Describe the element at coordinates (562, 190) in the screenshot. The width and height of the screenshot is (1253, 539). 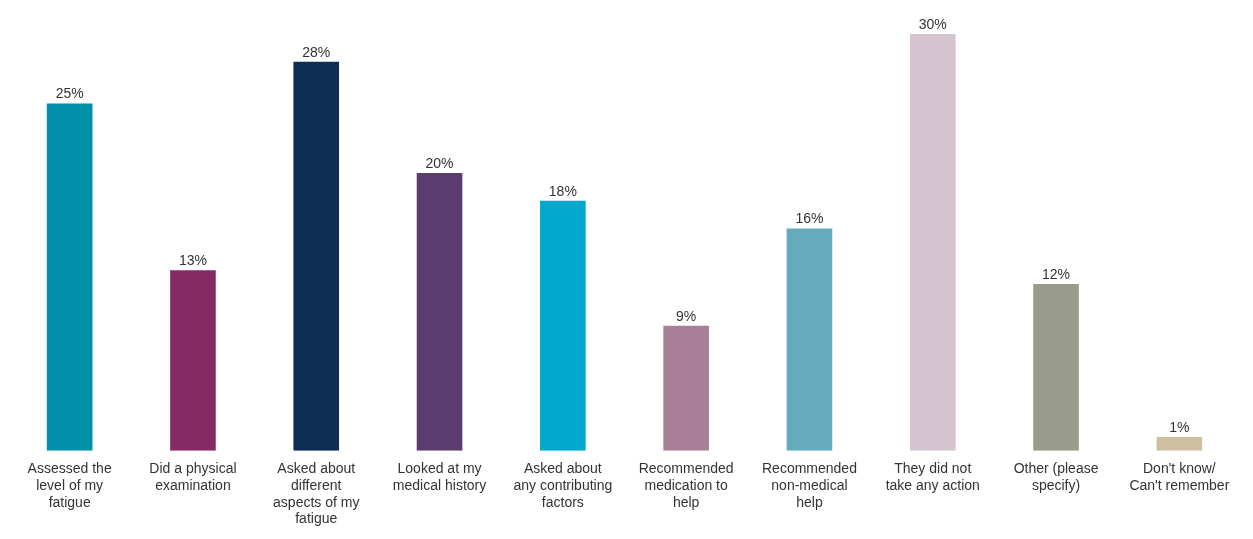
I see `data-label: 18%` at that location.